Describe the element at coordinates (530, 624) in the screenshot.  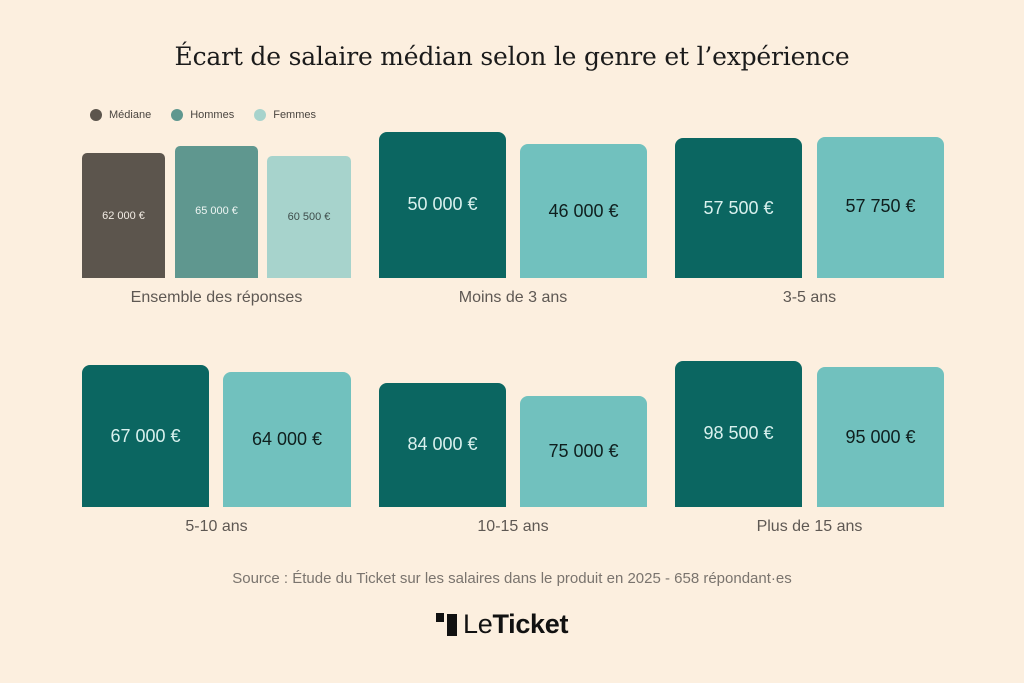
I see `logo-text-bold: Ticket` at that location.